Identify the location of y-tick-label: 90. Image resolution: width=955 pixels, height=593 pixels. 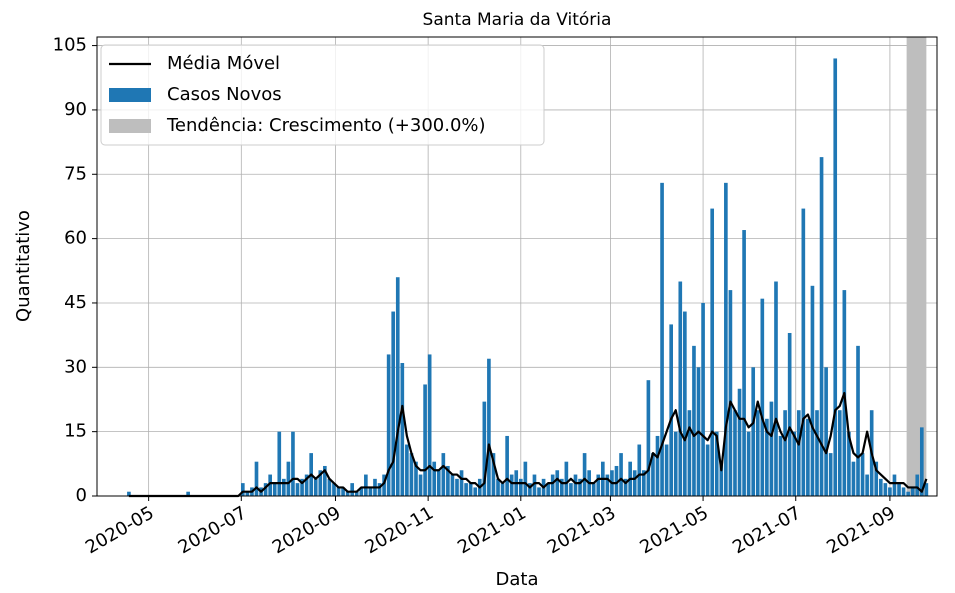
(75, 109).